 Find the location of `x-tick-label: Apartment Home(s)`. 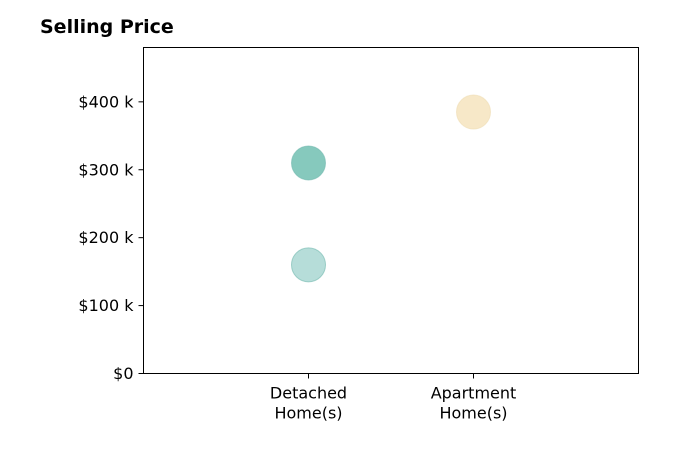

x-tick-label: Apartment Home(s) is located at coordinates (474, 403).